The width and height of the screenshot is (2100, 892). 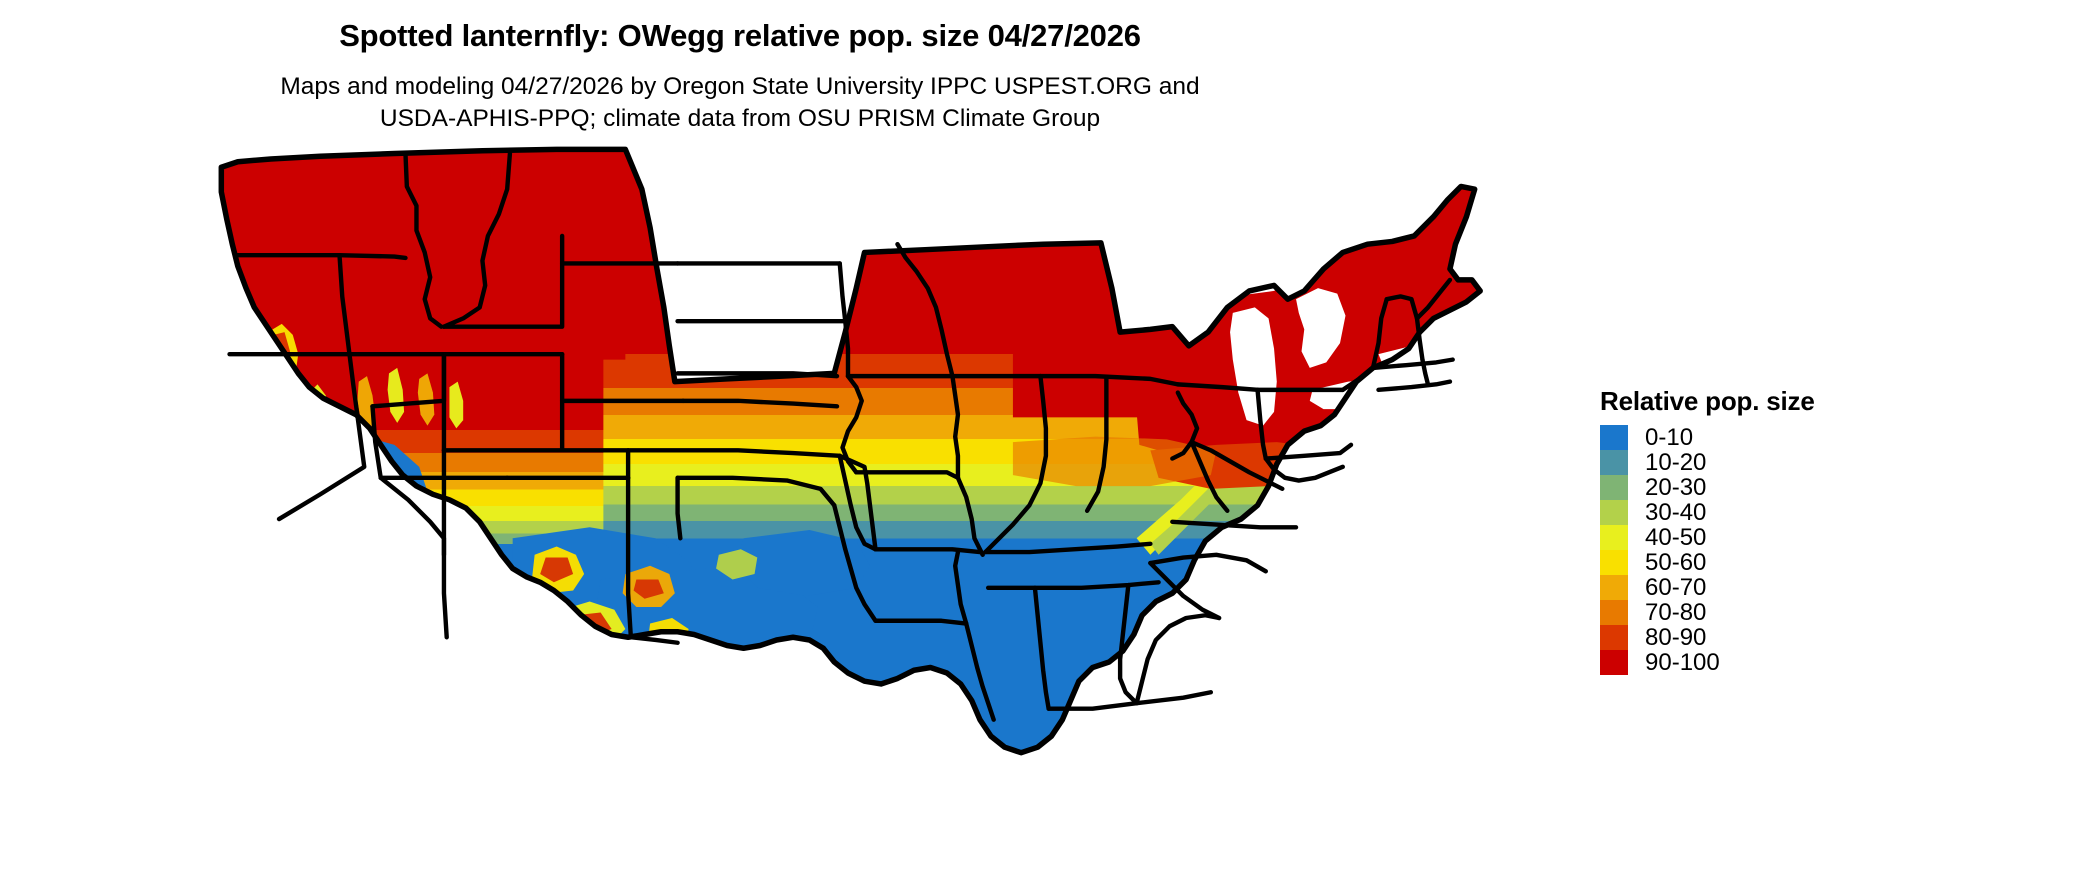 I want to click on legend-label: 0-10, so click(x=1669, y=437).